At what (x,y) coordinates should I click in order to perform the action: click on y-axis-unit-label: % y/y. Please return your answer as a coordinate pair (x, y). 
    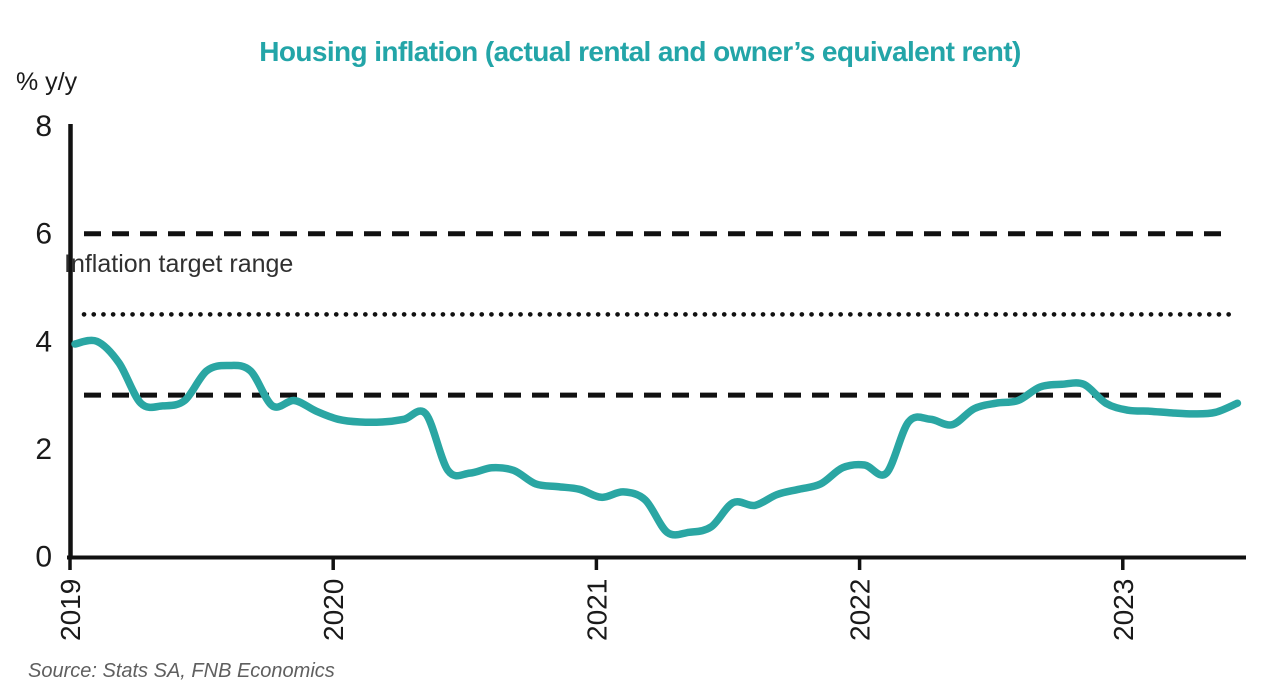
    Looking at the image, I should click on (47, 82).